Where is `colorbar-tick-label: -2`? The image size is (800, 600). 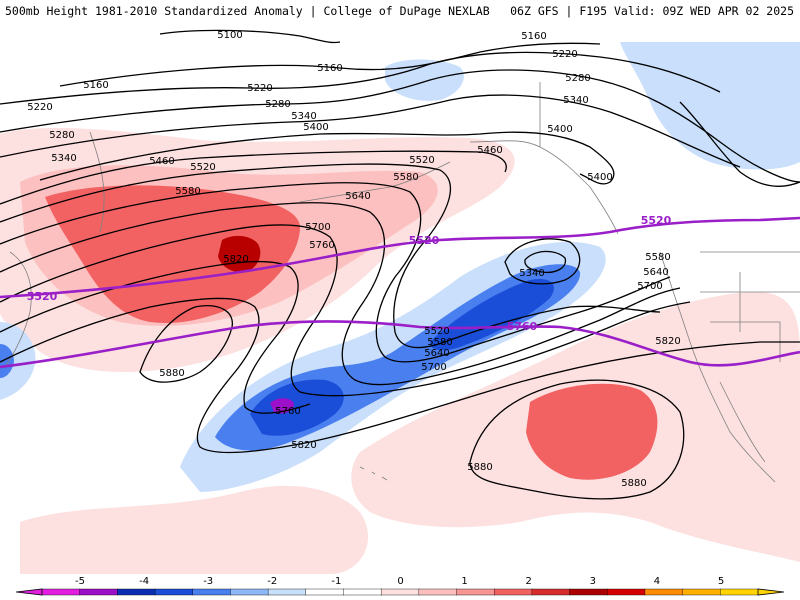
colorbar-tick-label: -2 is located at coordinates (272, 581).